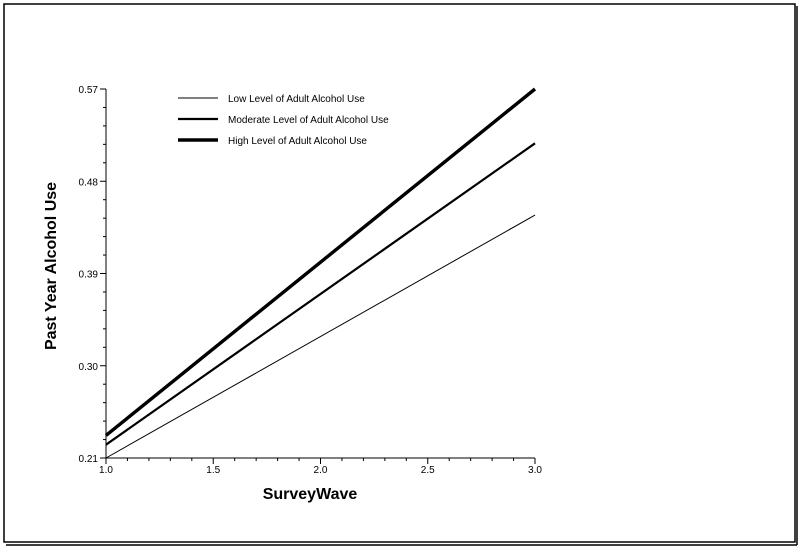 This screenshot has height=547, width=800. I want to click on y-axis-ticks: 0.21 0.30 0.39 0.48 0.57, so click(92, 275).